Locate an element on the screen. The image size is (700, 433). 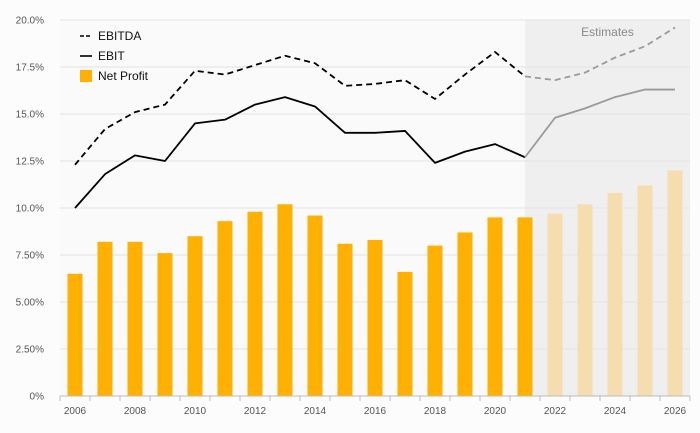
bar-net-profit-2013 is located at coordinates (285, 300).